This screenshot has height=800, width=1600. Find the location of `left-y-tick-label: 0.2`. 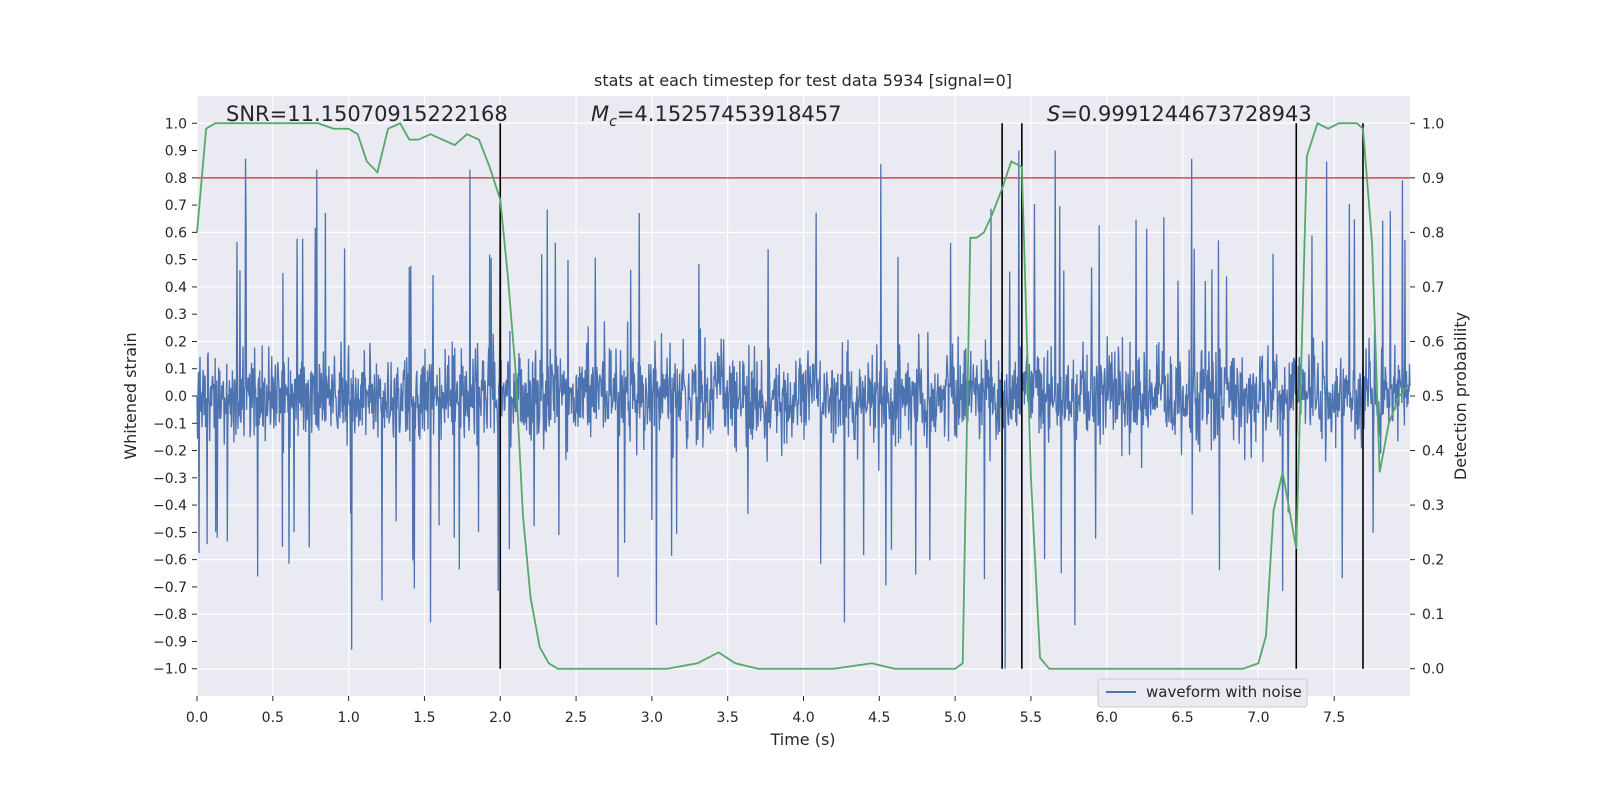

left-y-tick-label: 0.2 is located at coordinates (176, 342).